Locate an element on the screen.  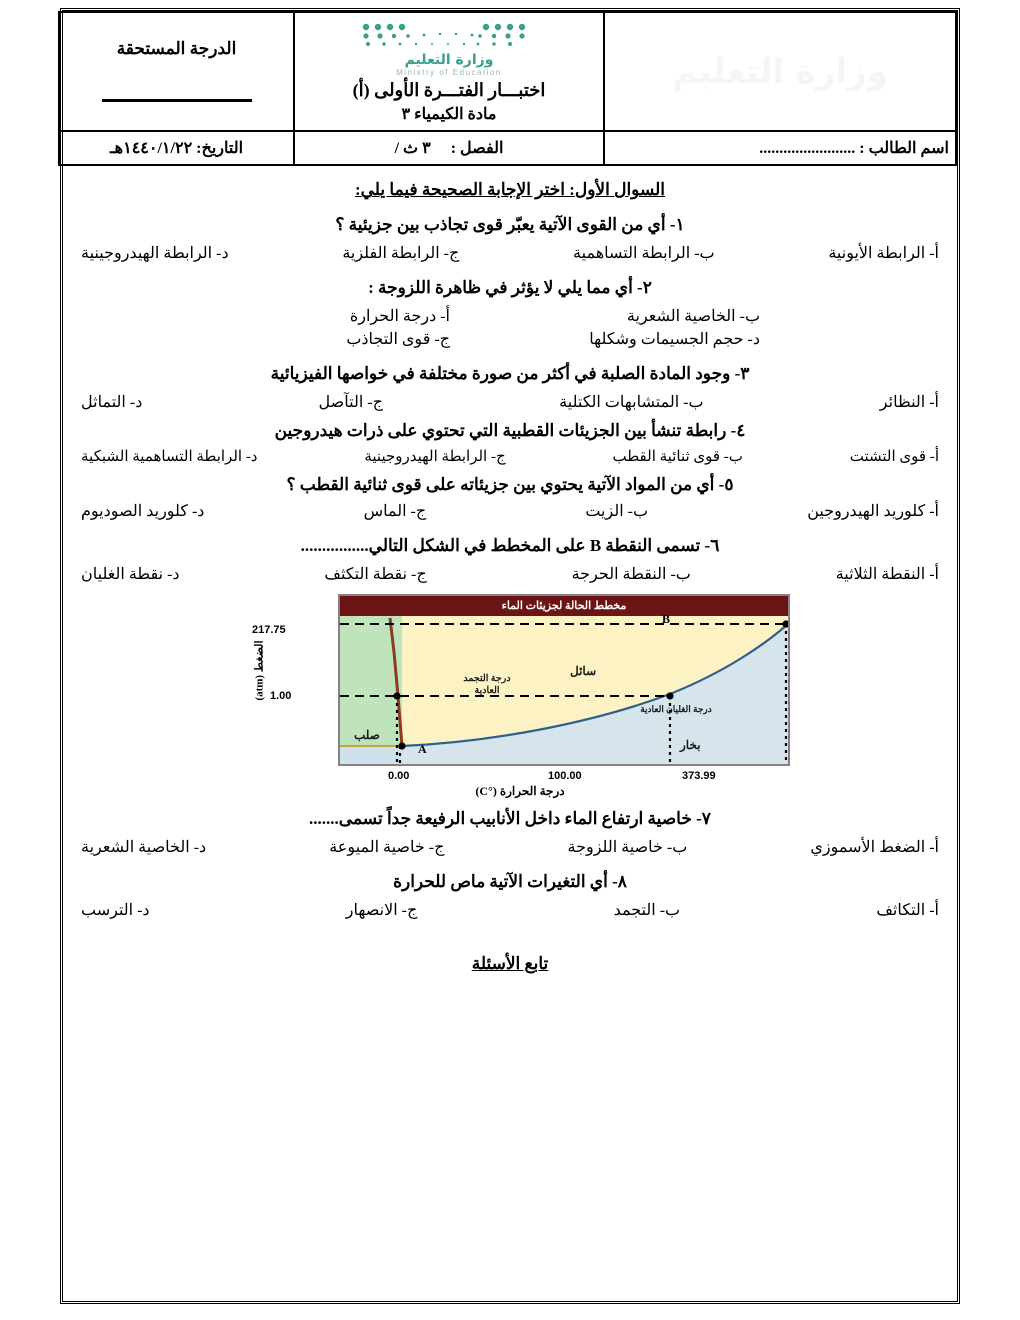
exam-title: اختبـــار الفتـــرة الأولى (أ) is located at coordinates (449, 90).